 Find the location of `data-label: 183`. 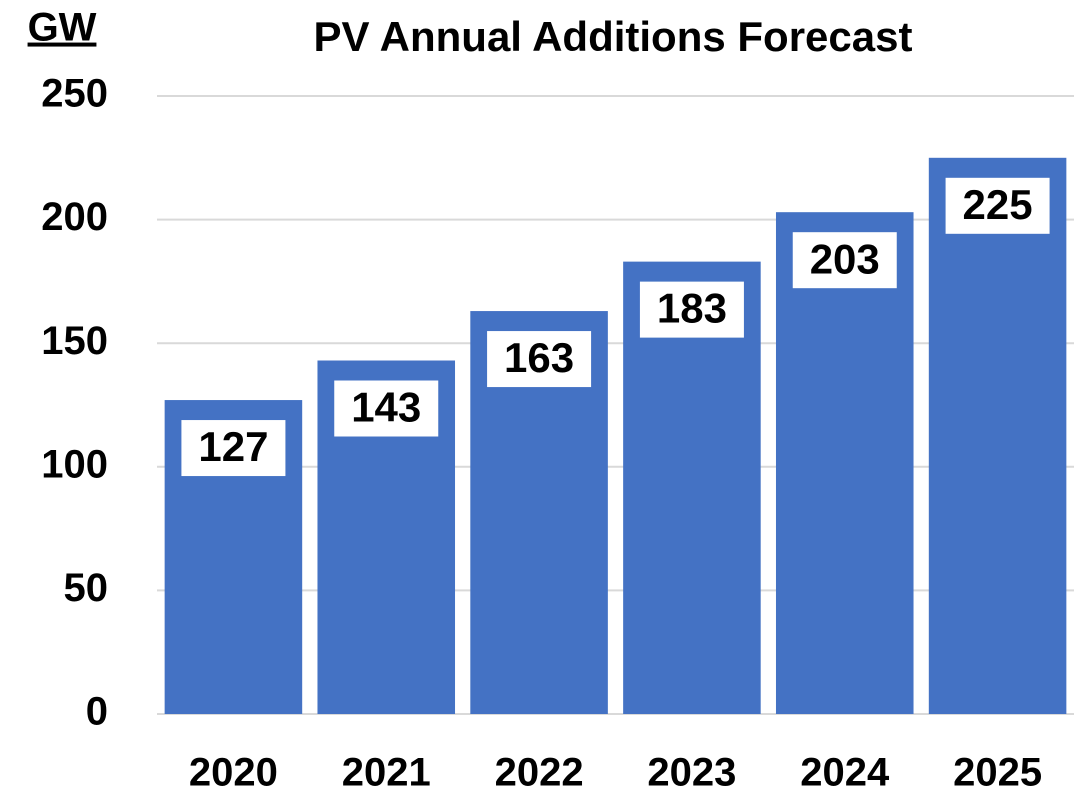

data-label: 183 is located at coordinates (692, 308).